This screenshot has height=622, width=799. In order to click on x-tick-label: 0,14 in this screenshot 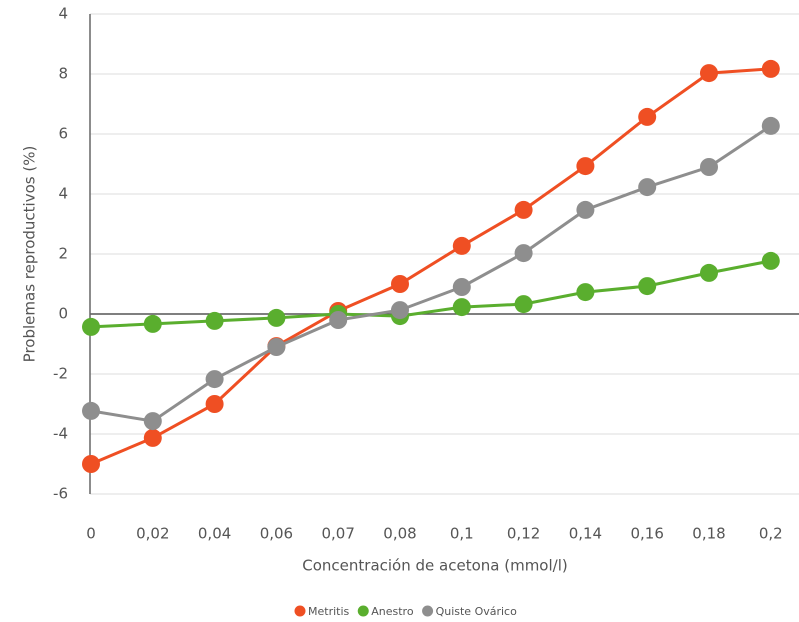, I will do `click(585, 534)`.